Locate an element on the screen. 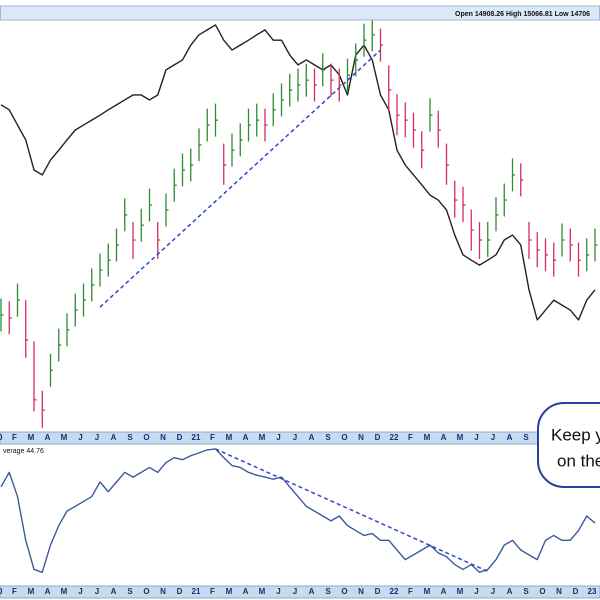 This screenshot has width=600, height=600. indicator-label: verage 44.76 is located at coordinates (23, 451).